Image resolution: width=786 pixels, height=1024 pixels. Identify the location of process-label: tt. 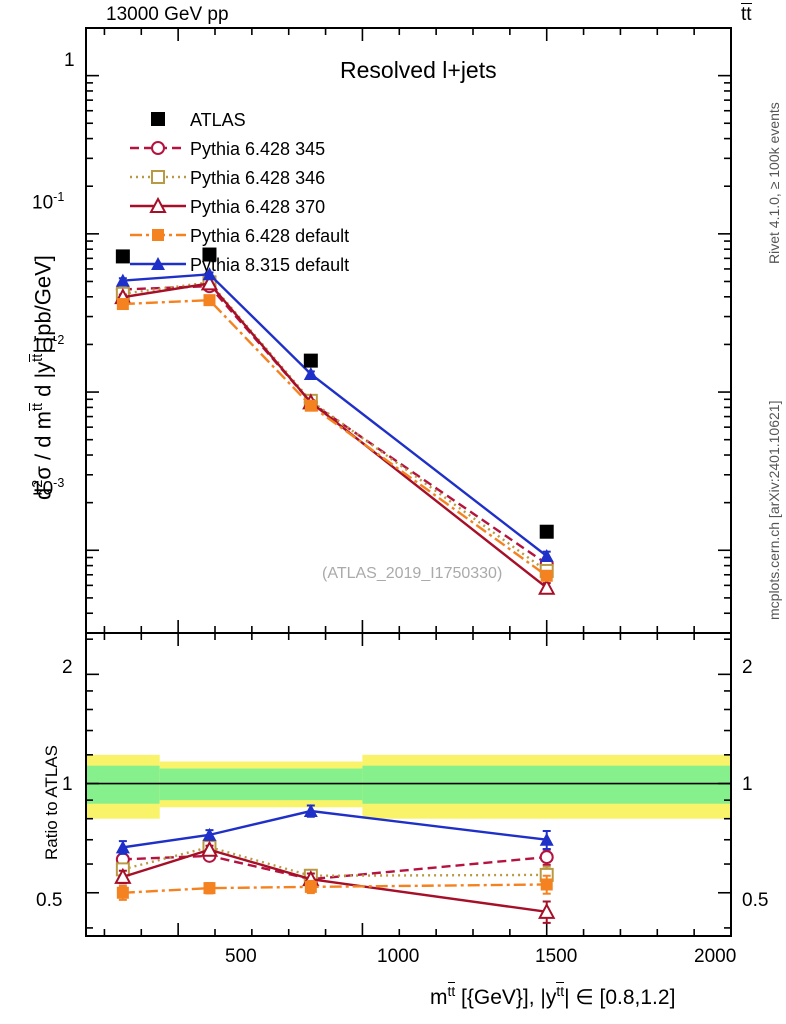
(746, 14).